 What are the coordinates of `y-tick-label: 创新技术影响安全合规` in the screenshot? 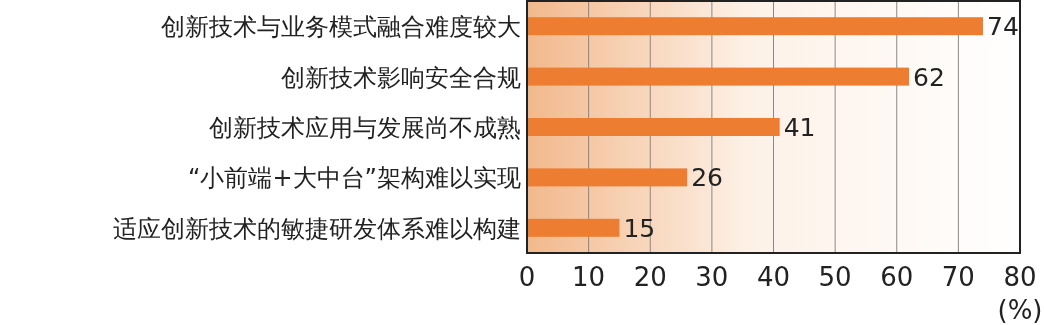 It's located at (401, 77).